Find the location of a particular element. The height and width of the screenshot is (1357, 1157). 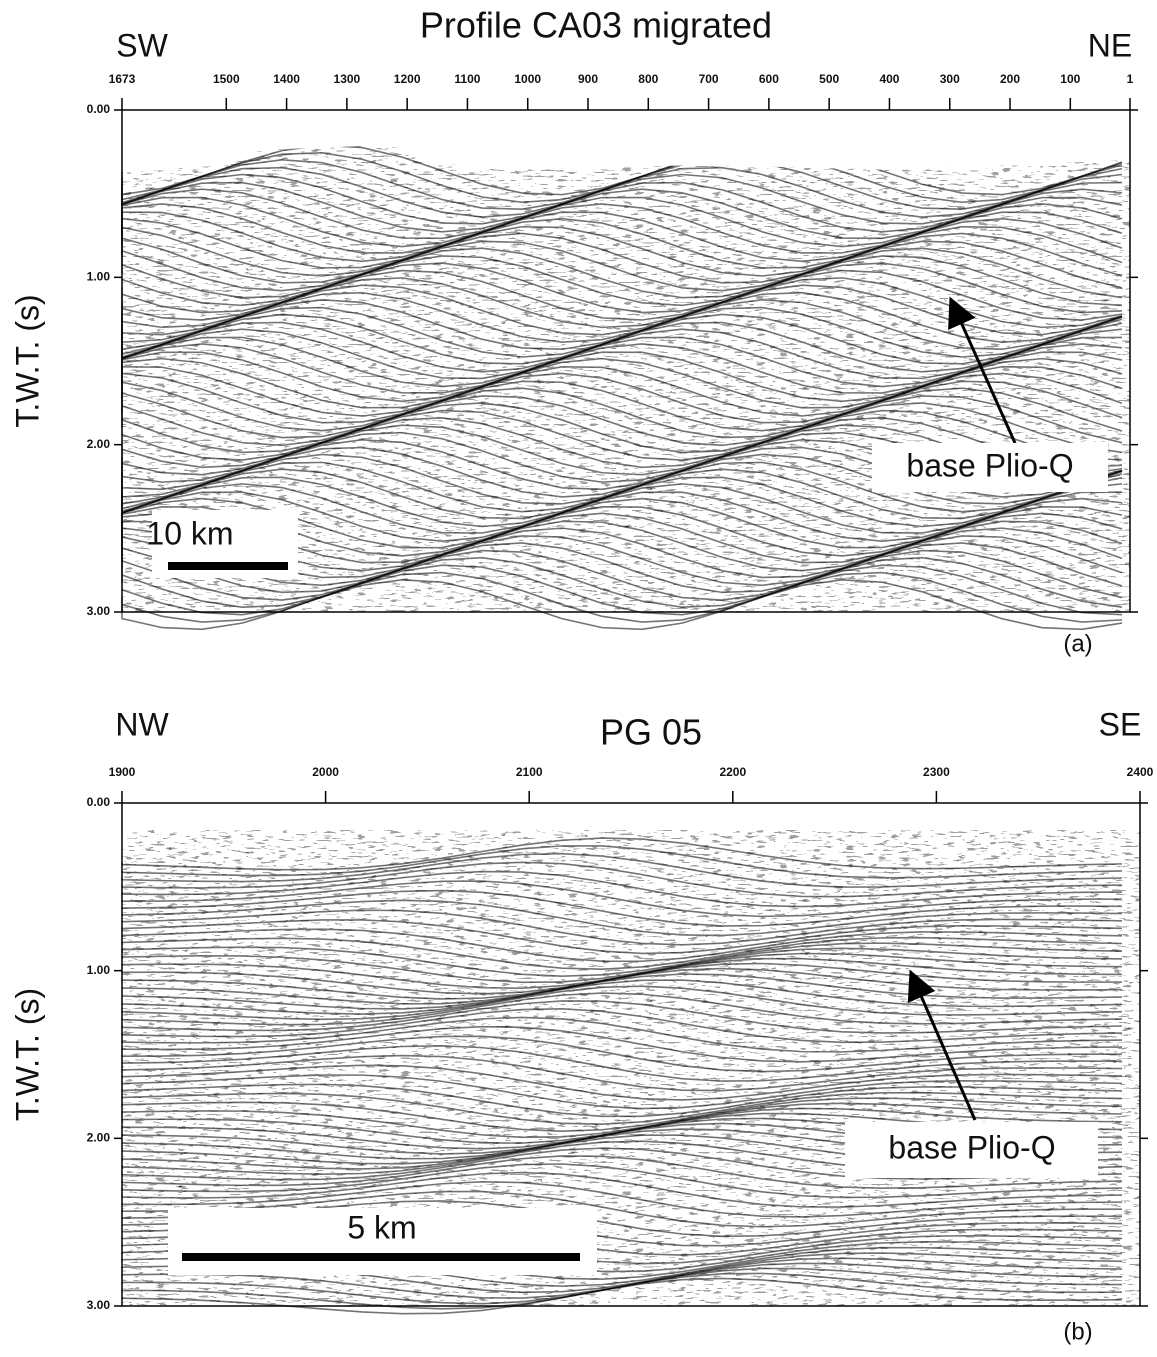

x-tick-label: 200 is located at coordinates (1010, 79).